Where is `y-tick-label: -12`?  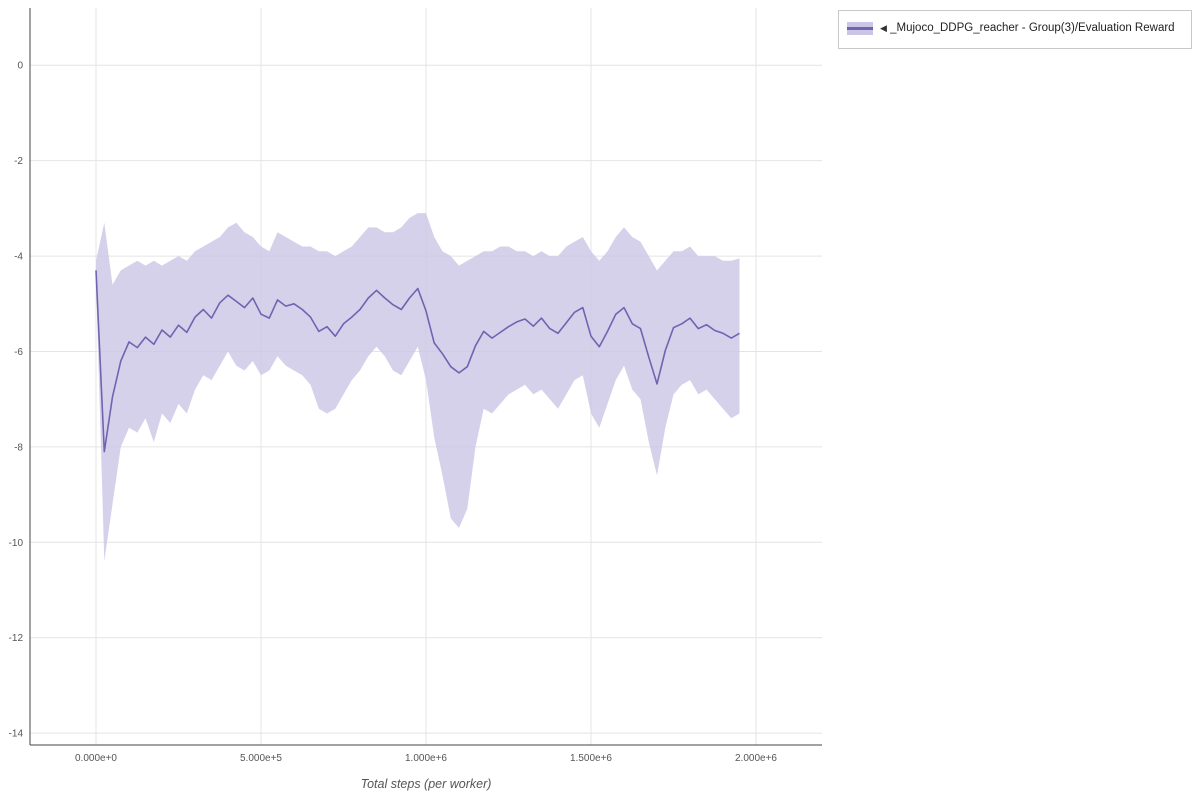 y-tick-label: -12 is located at coordinates (16, 638).